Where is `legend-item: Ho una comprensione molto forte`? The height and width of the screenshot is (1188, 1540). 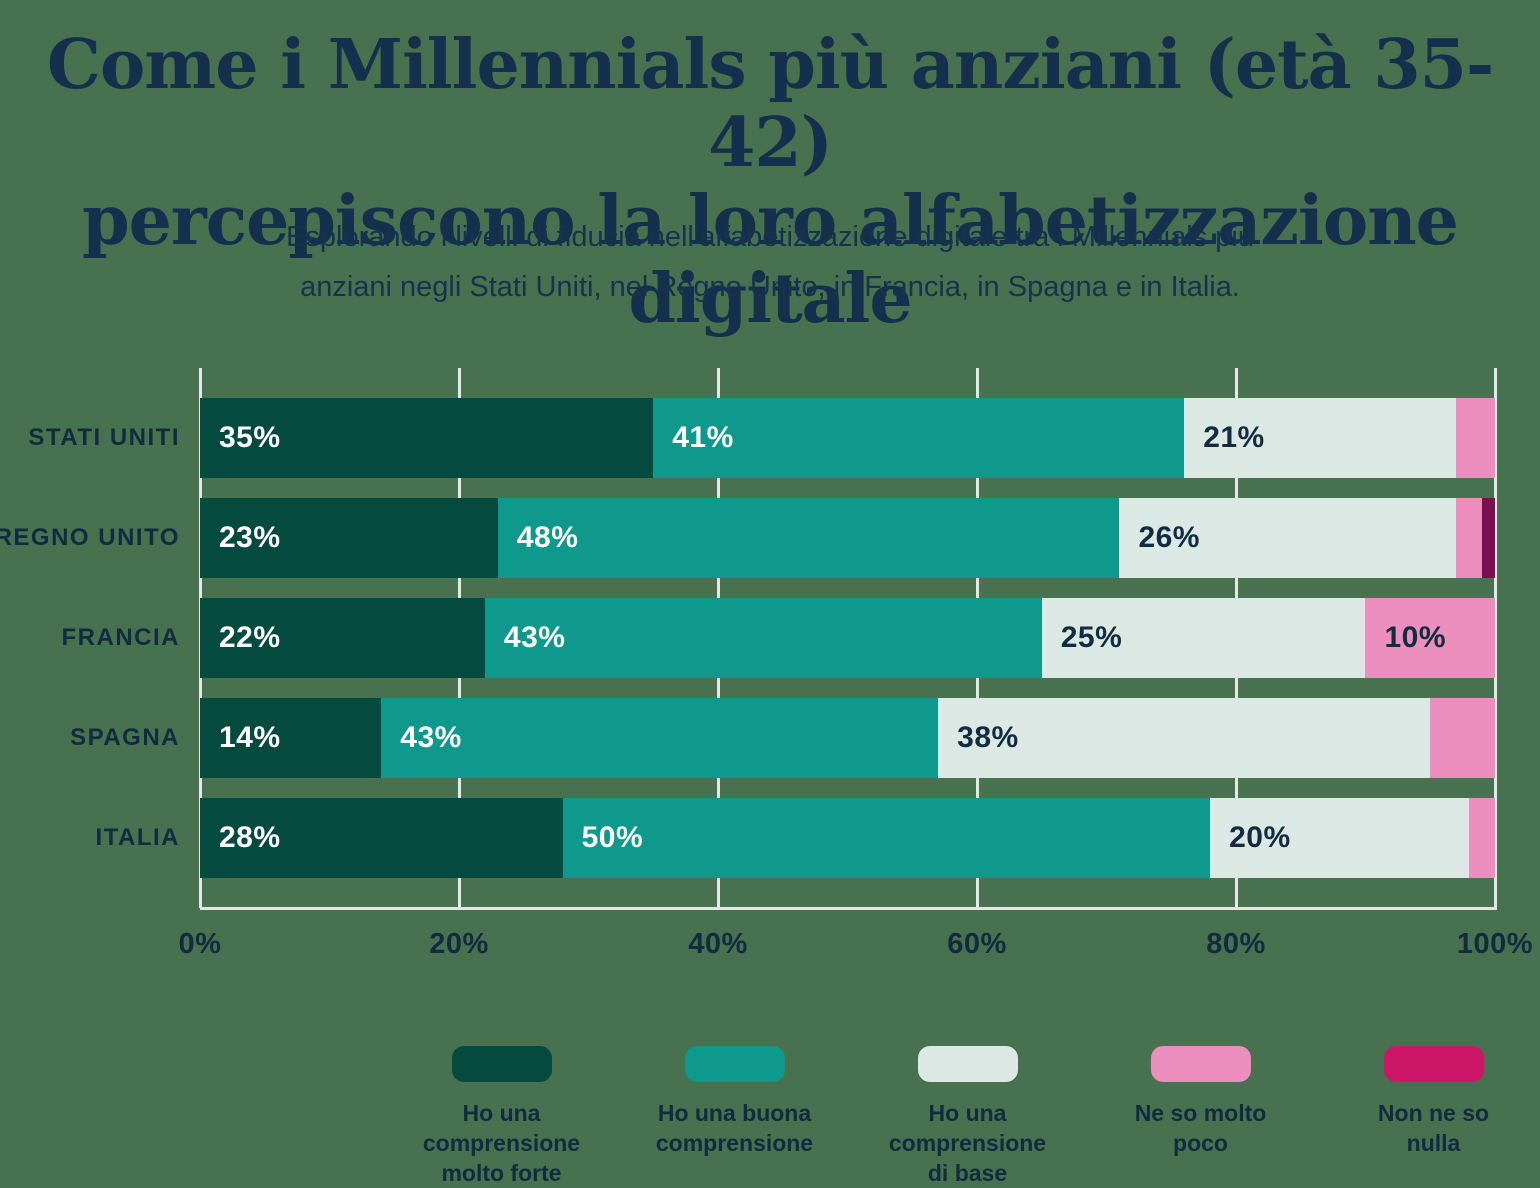
legend-item: Ho una comprensione molto forte is located at coordinates (501, 1117).